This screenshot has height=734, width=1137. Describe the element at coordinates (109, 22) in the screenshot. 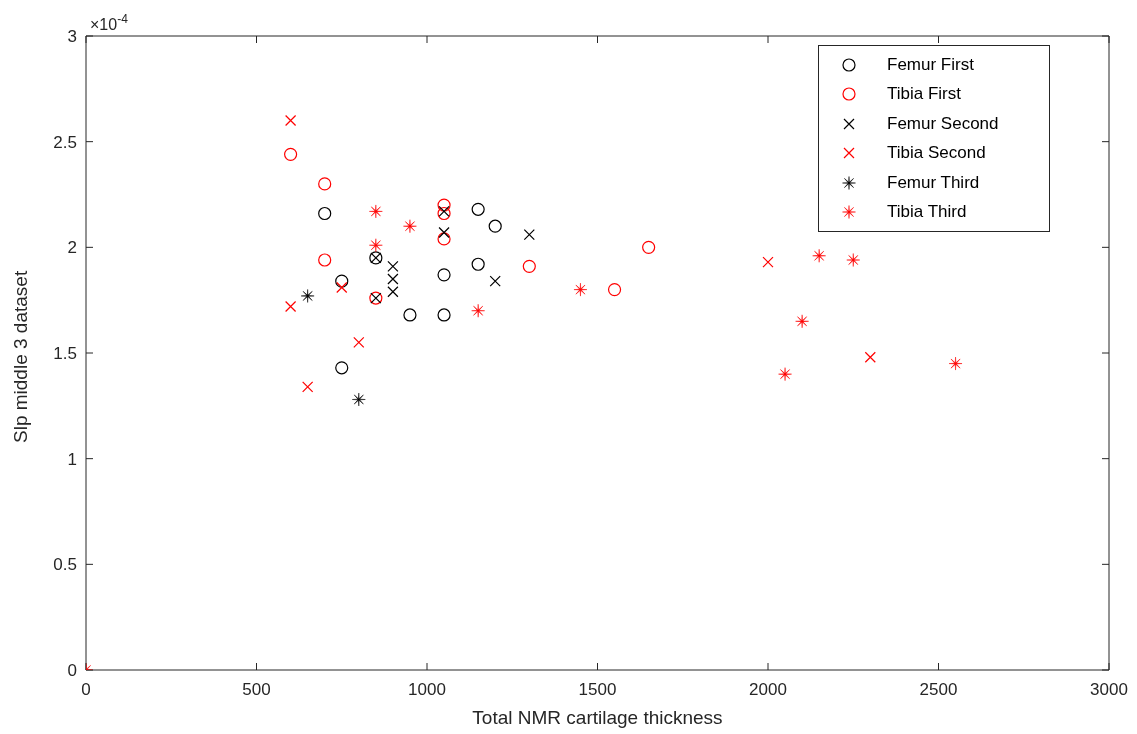

I see `text: ×10$^{-4}$` at that location.